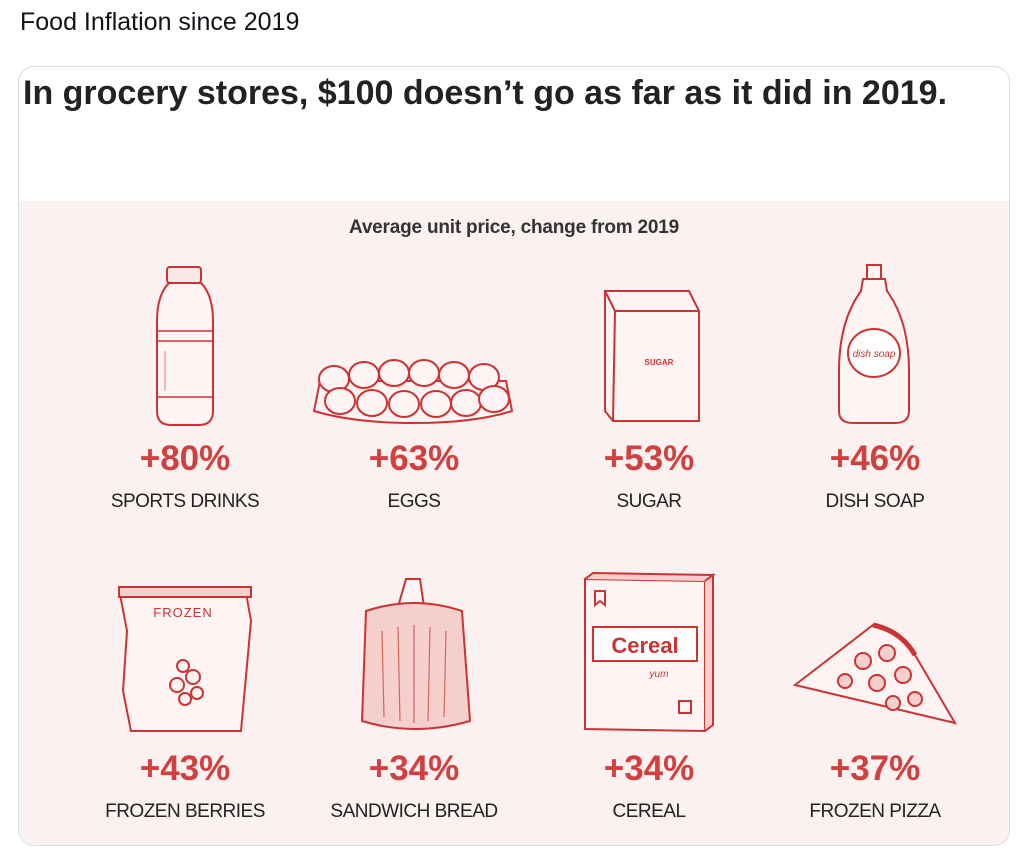  I want to click on category-label: CEREAL, so click(649, 811).